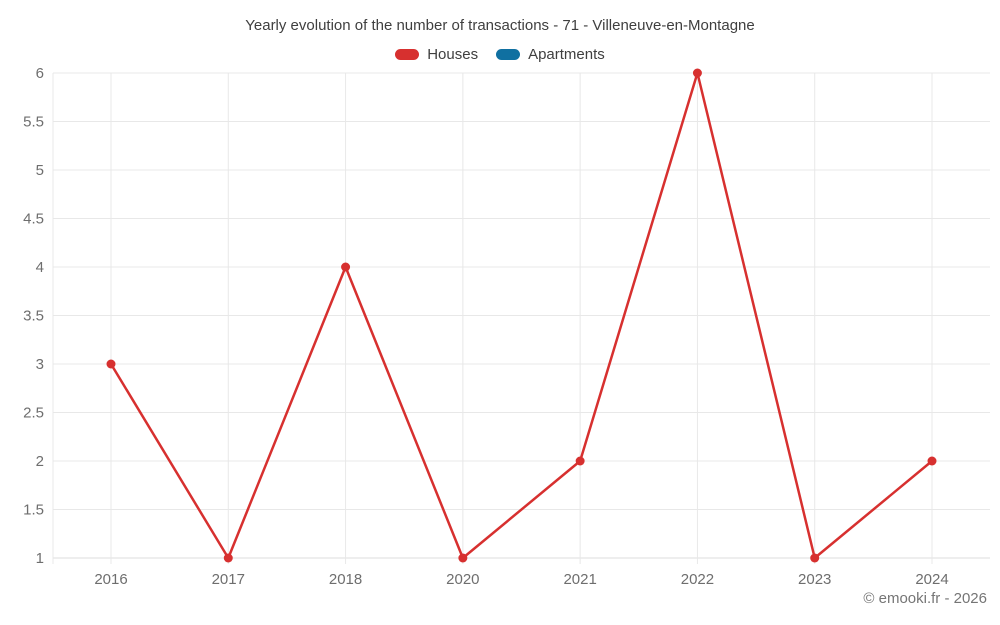 Image resolution: width=1000 pixels, height=625 pixels. I want to click on x-axis-tick-label: 2022, so click(697, 579).